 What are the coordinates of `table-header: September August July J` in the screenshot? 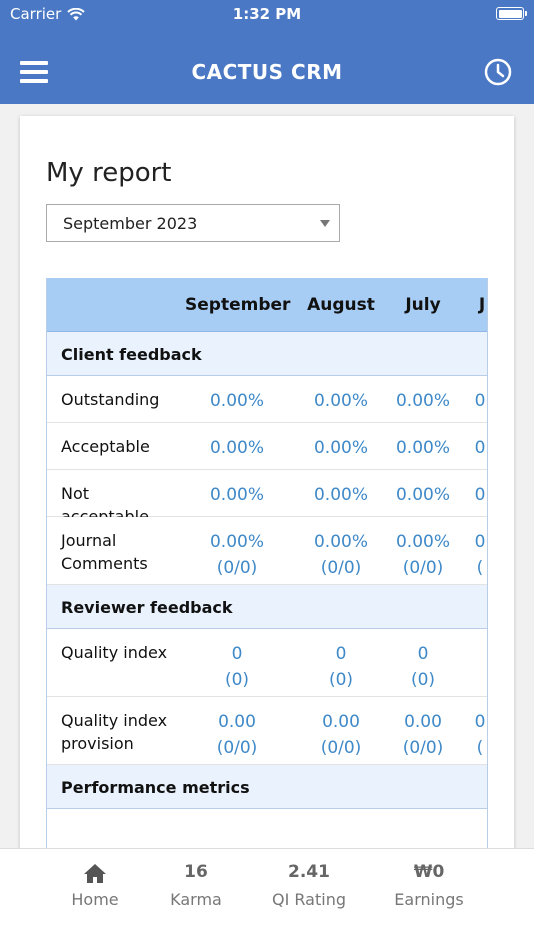 It's located at (267, 305).